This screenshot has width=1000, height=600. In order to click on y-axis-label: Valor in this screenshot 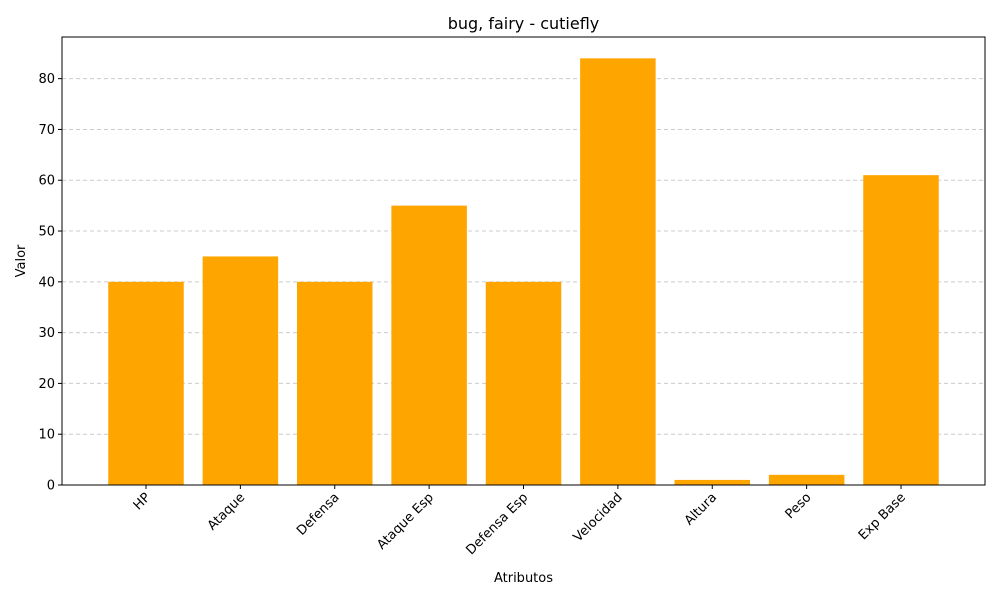, I will do `click(21, 260)`.